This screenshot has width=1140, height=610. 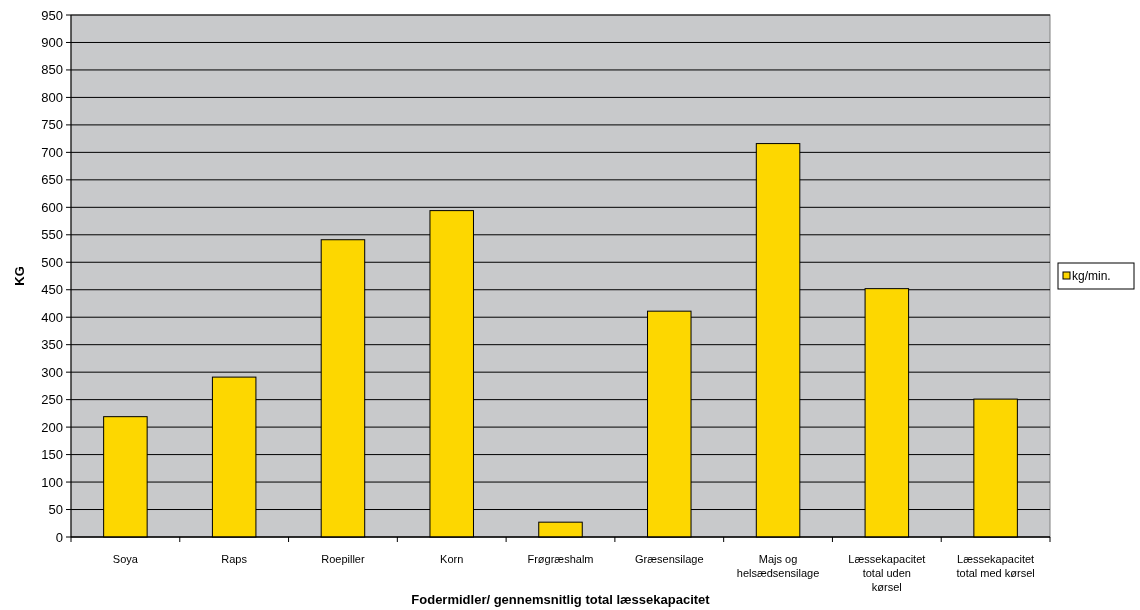 What do you see at coordinates (52, 70) in the screenshot?
I see `y-tick-label: 850` at bounding box center [52, 70].